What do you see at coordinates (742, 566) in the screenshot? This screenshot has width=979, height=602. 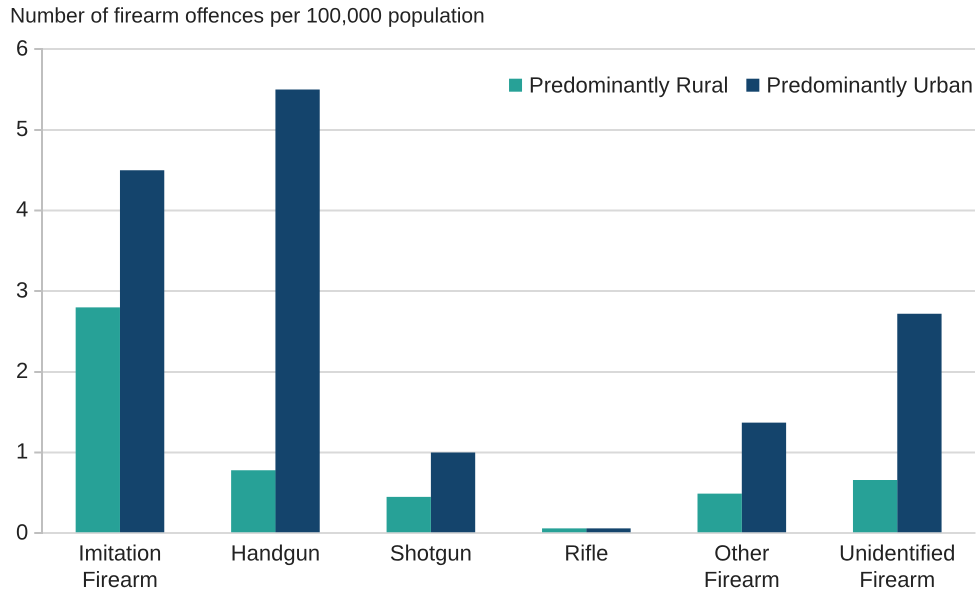 I see `x-tick-label: Other Firearm` at bounding box center [742, 566].